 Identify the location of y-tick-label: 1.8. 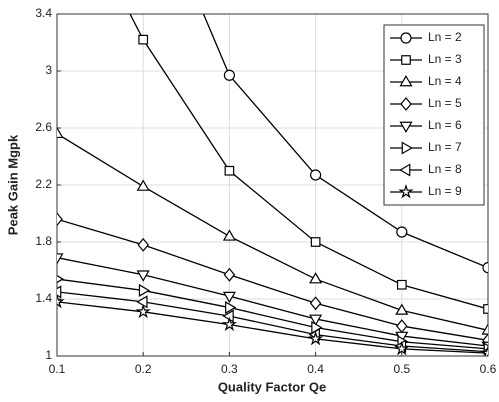
(43, 241).